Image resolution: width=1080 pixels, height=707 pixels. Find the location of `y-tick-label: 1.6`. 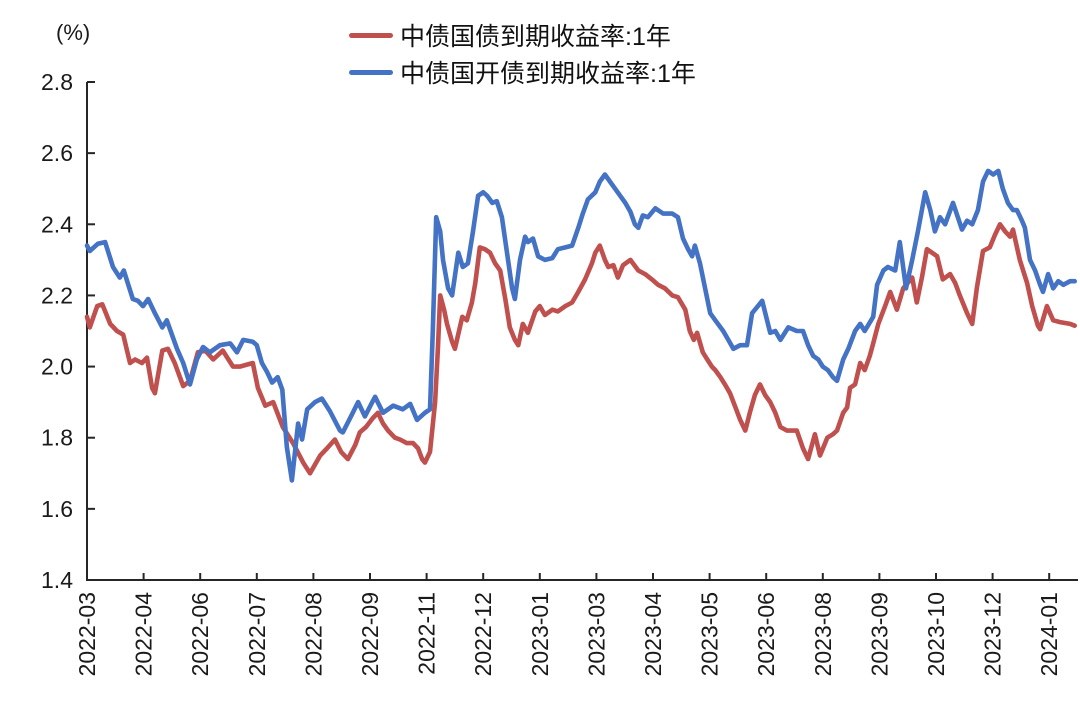

y-tick-label: 1.6 is located at coordinates (57, 509).